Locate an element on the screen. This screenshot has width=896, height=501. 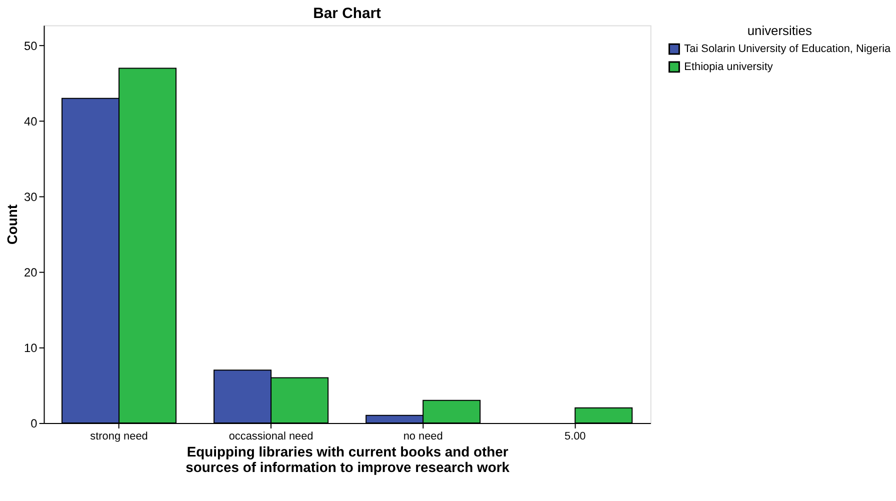
x-tick-label: no need is located at coordinates (423, 436).